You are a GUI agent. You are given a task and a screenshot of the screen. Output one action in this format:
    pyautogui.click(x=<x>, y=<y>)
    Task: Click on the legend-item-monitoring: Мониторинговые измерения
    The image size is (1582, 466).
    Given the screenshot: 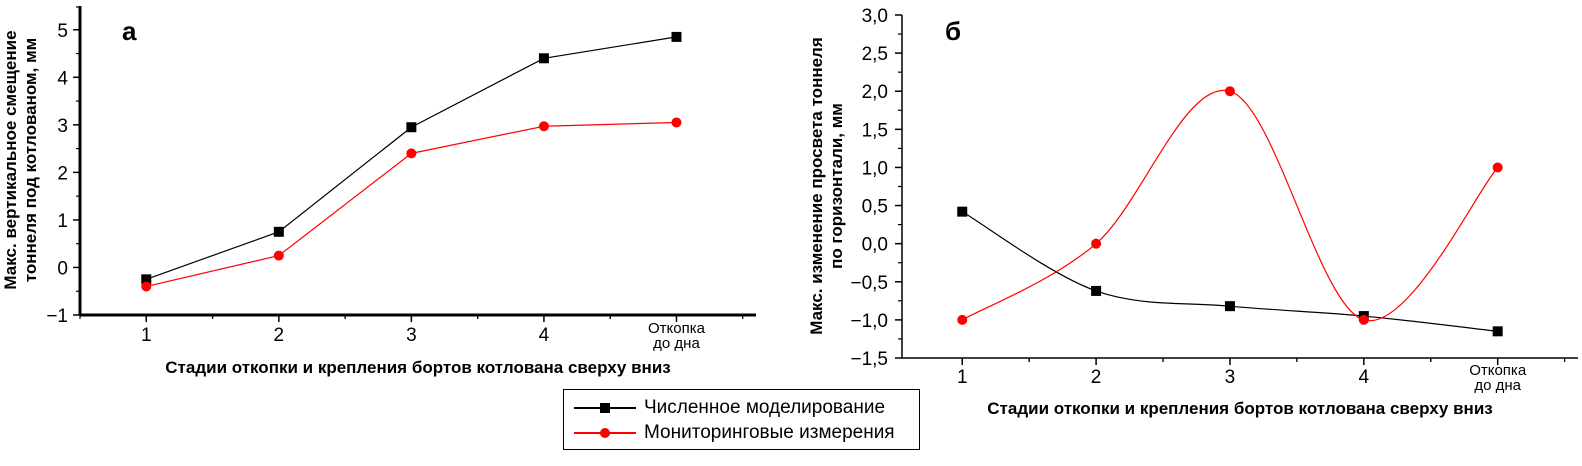 What is the action you would take?
    pyautogui.click(x=734, y=433)
    